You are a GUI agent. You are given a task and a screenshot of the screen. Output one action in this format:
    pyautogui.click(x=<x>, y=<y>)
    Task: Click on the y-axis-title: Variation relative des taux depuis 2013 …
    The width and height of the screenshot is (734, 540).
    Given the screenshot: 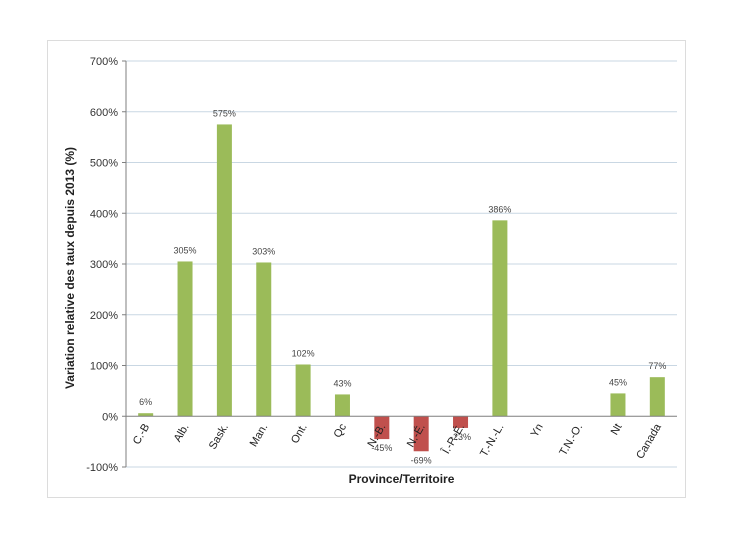 What is the action you would take?
    pyautogui.click(x=70, y=268)
    